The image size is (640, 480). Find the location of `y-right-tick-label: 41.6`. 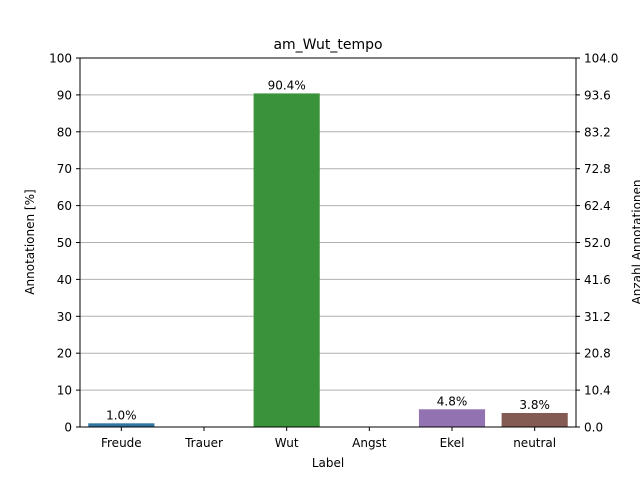

y-right-tick-label: 41.6 is located at coordinates (597, 280).